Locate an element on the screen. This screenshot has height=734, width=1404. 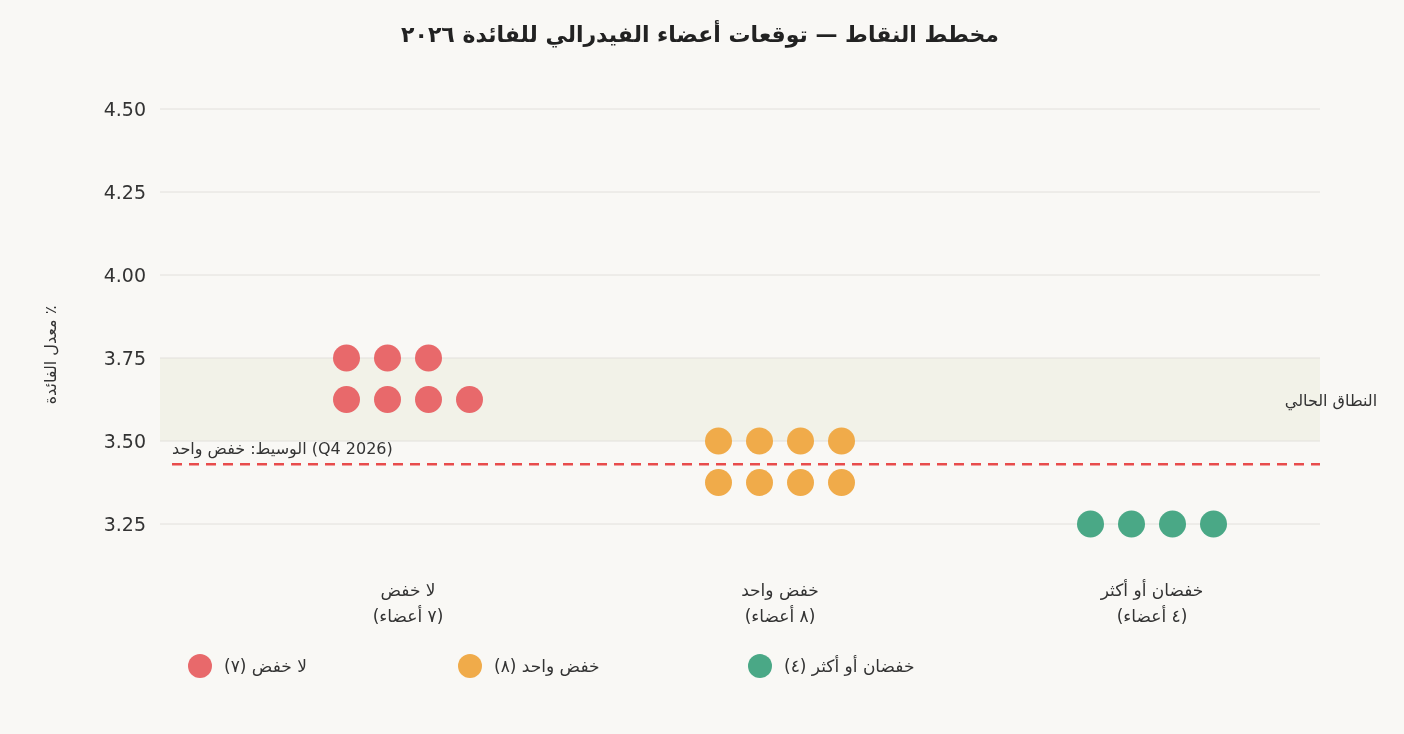
y-axis-title: ٪ معدل الفائدة is located at coordinates (50, 355).